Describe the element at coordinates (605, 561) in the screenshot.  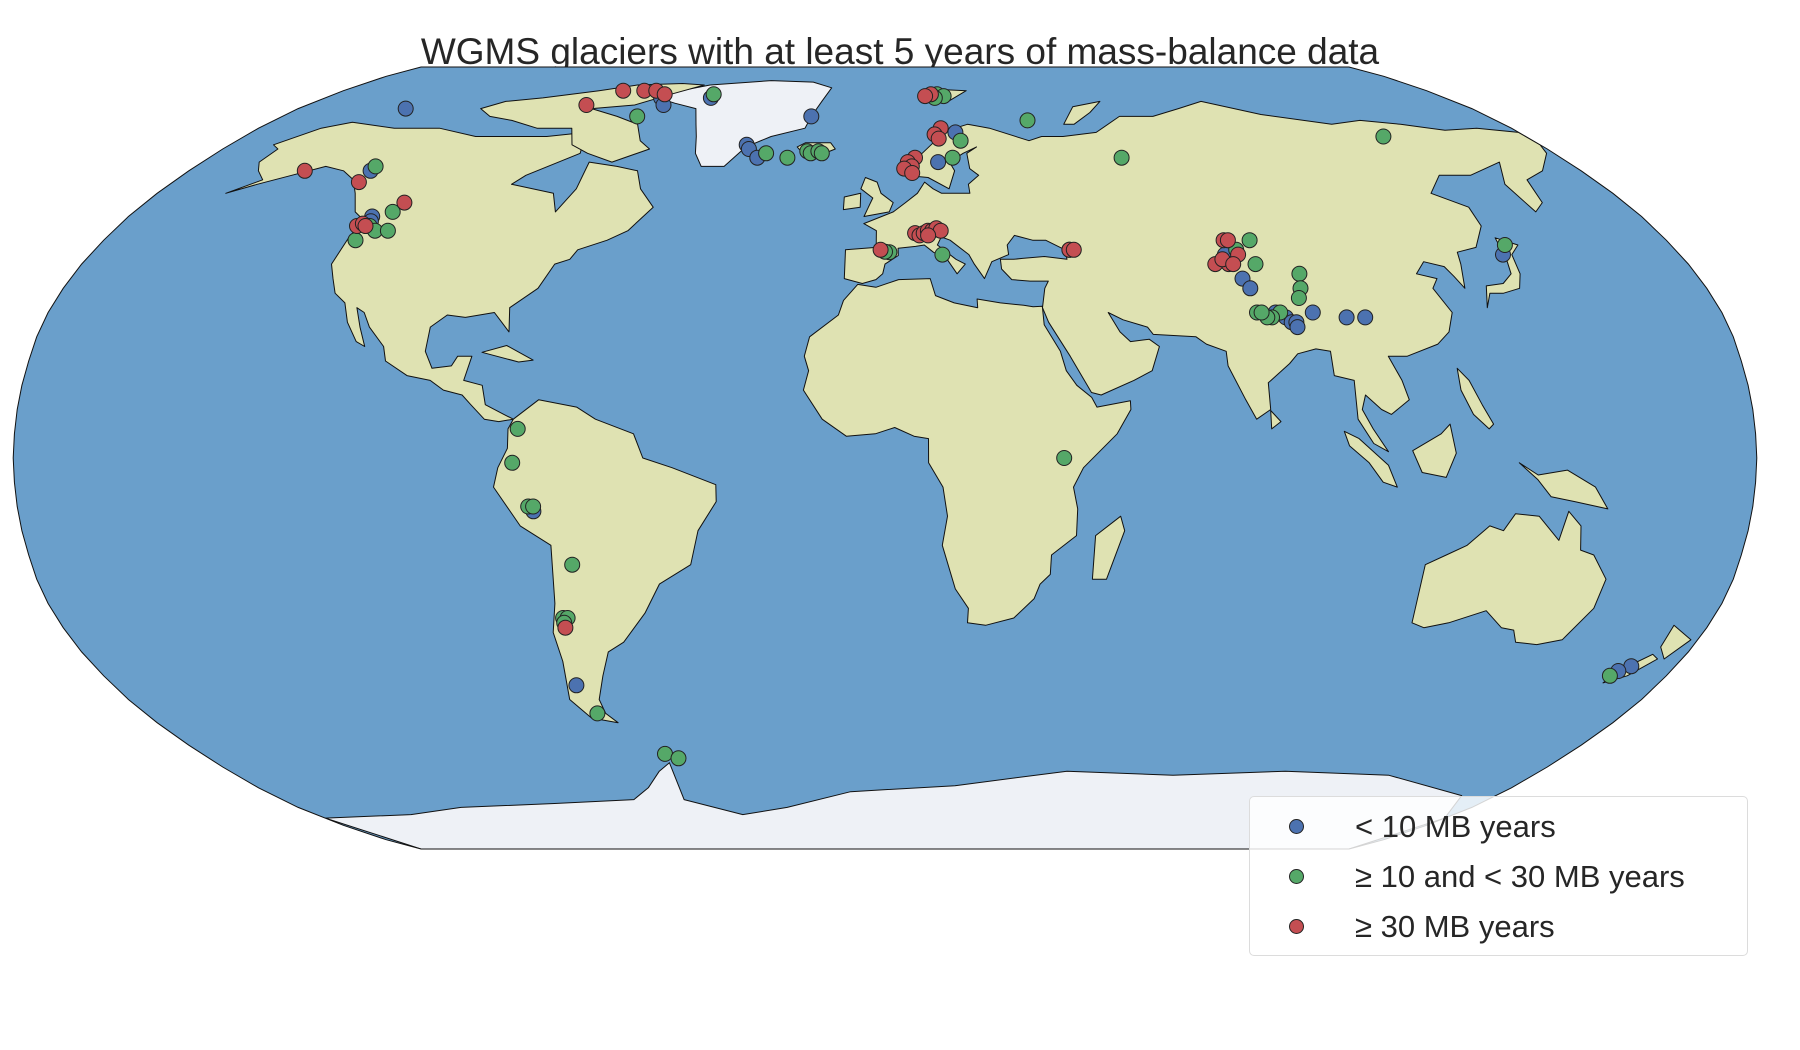
I see `landmass-south-america` at that location.